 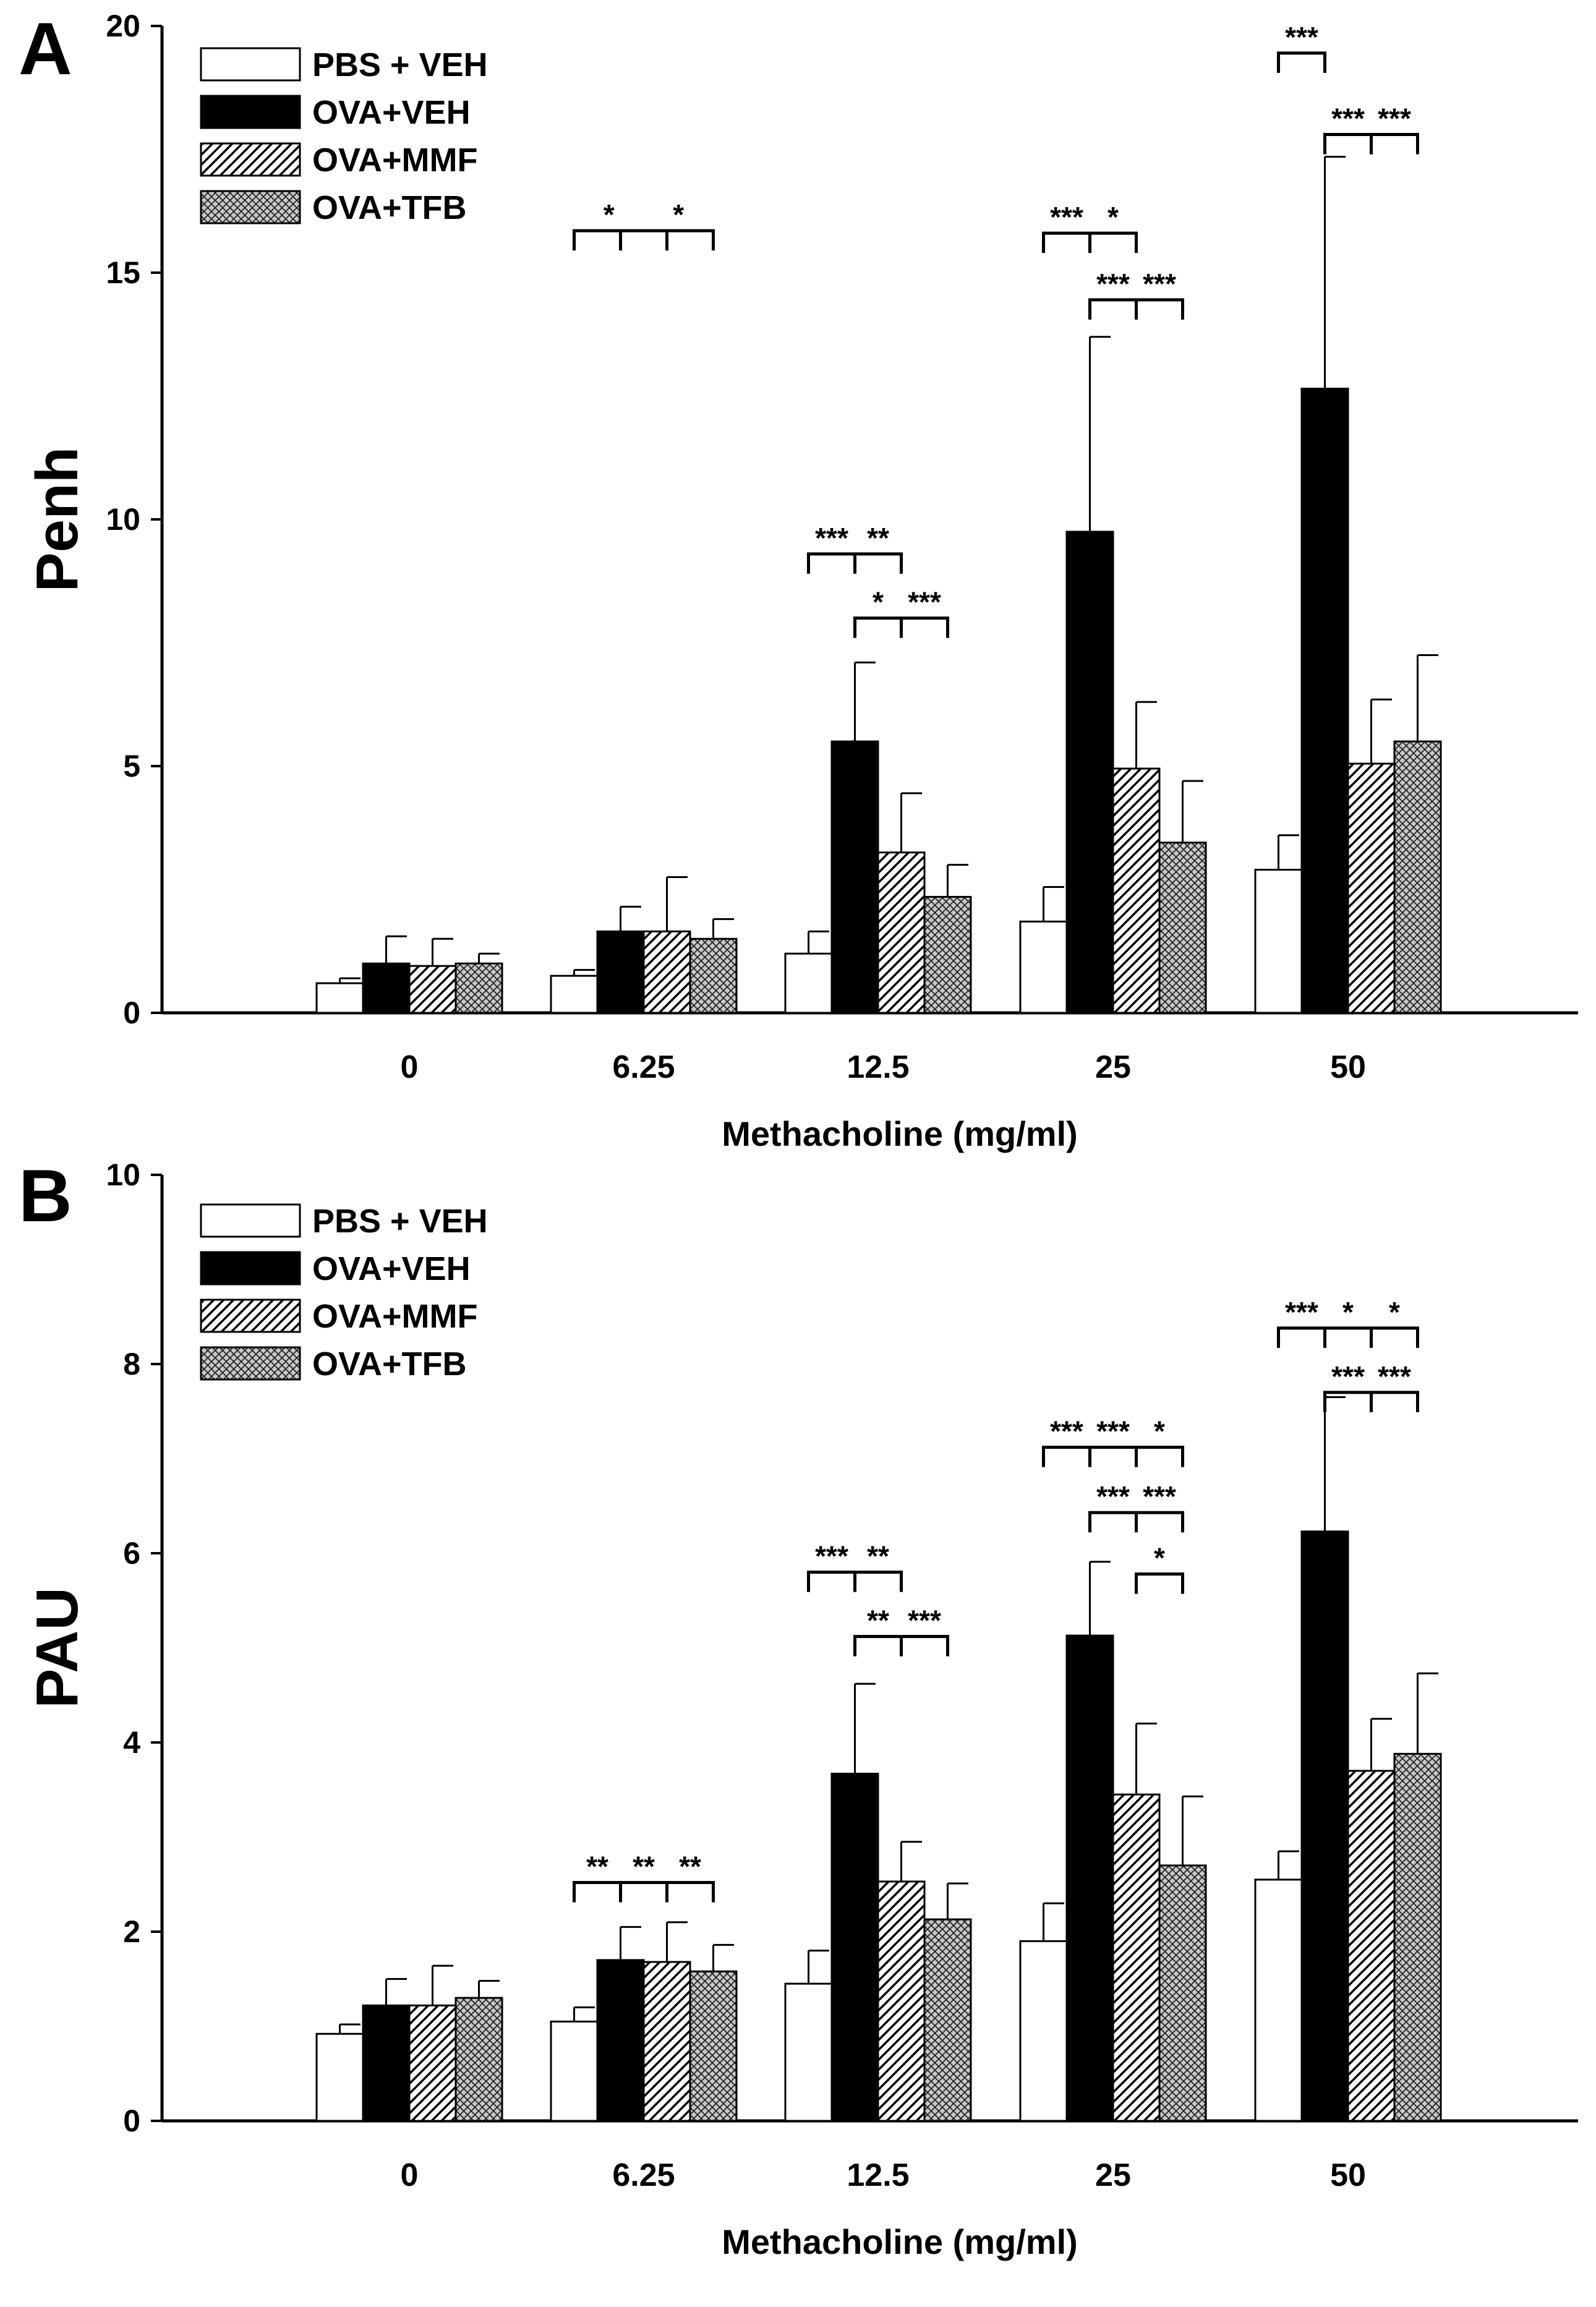 What do you see at coordinates (900, 2241) in the screenshot?
I see `x-axis-title: Methacholine (mg/ml)` at bounding box center [900, 2241].